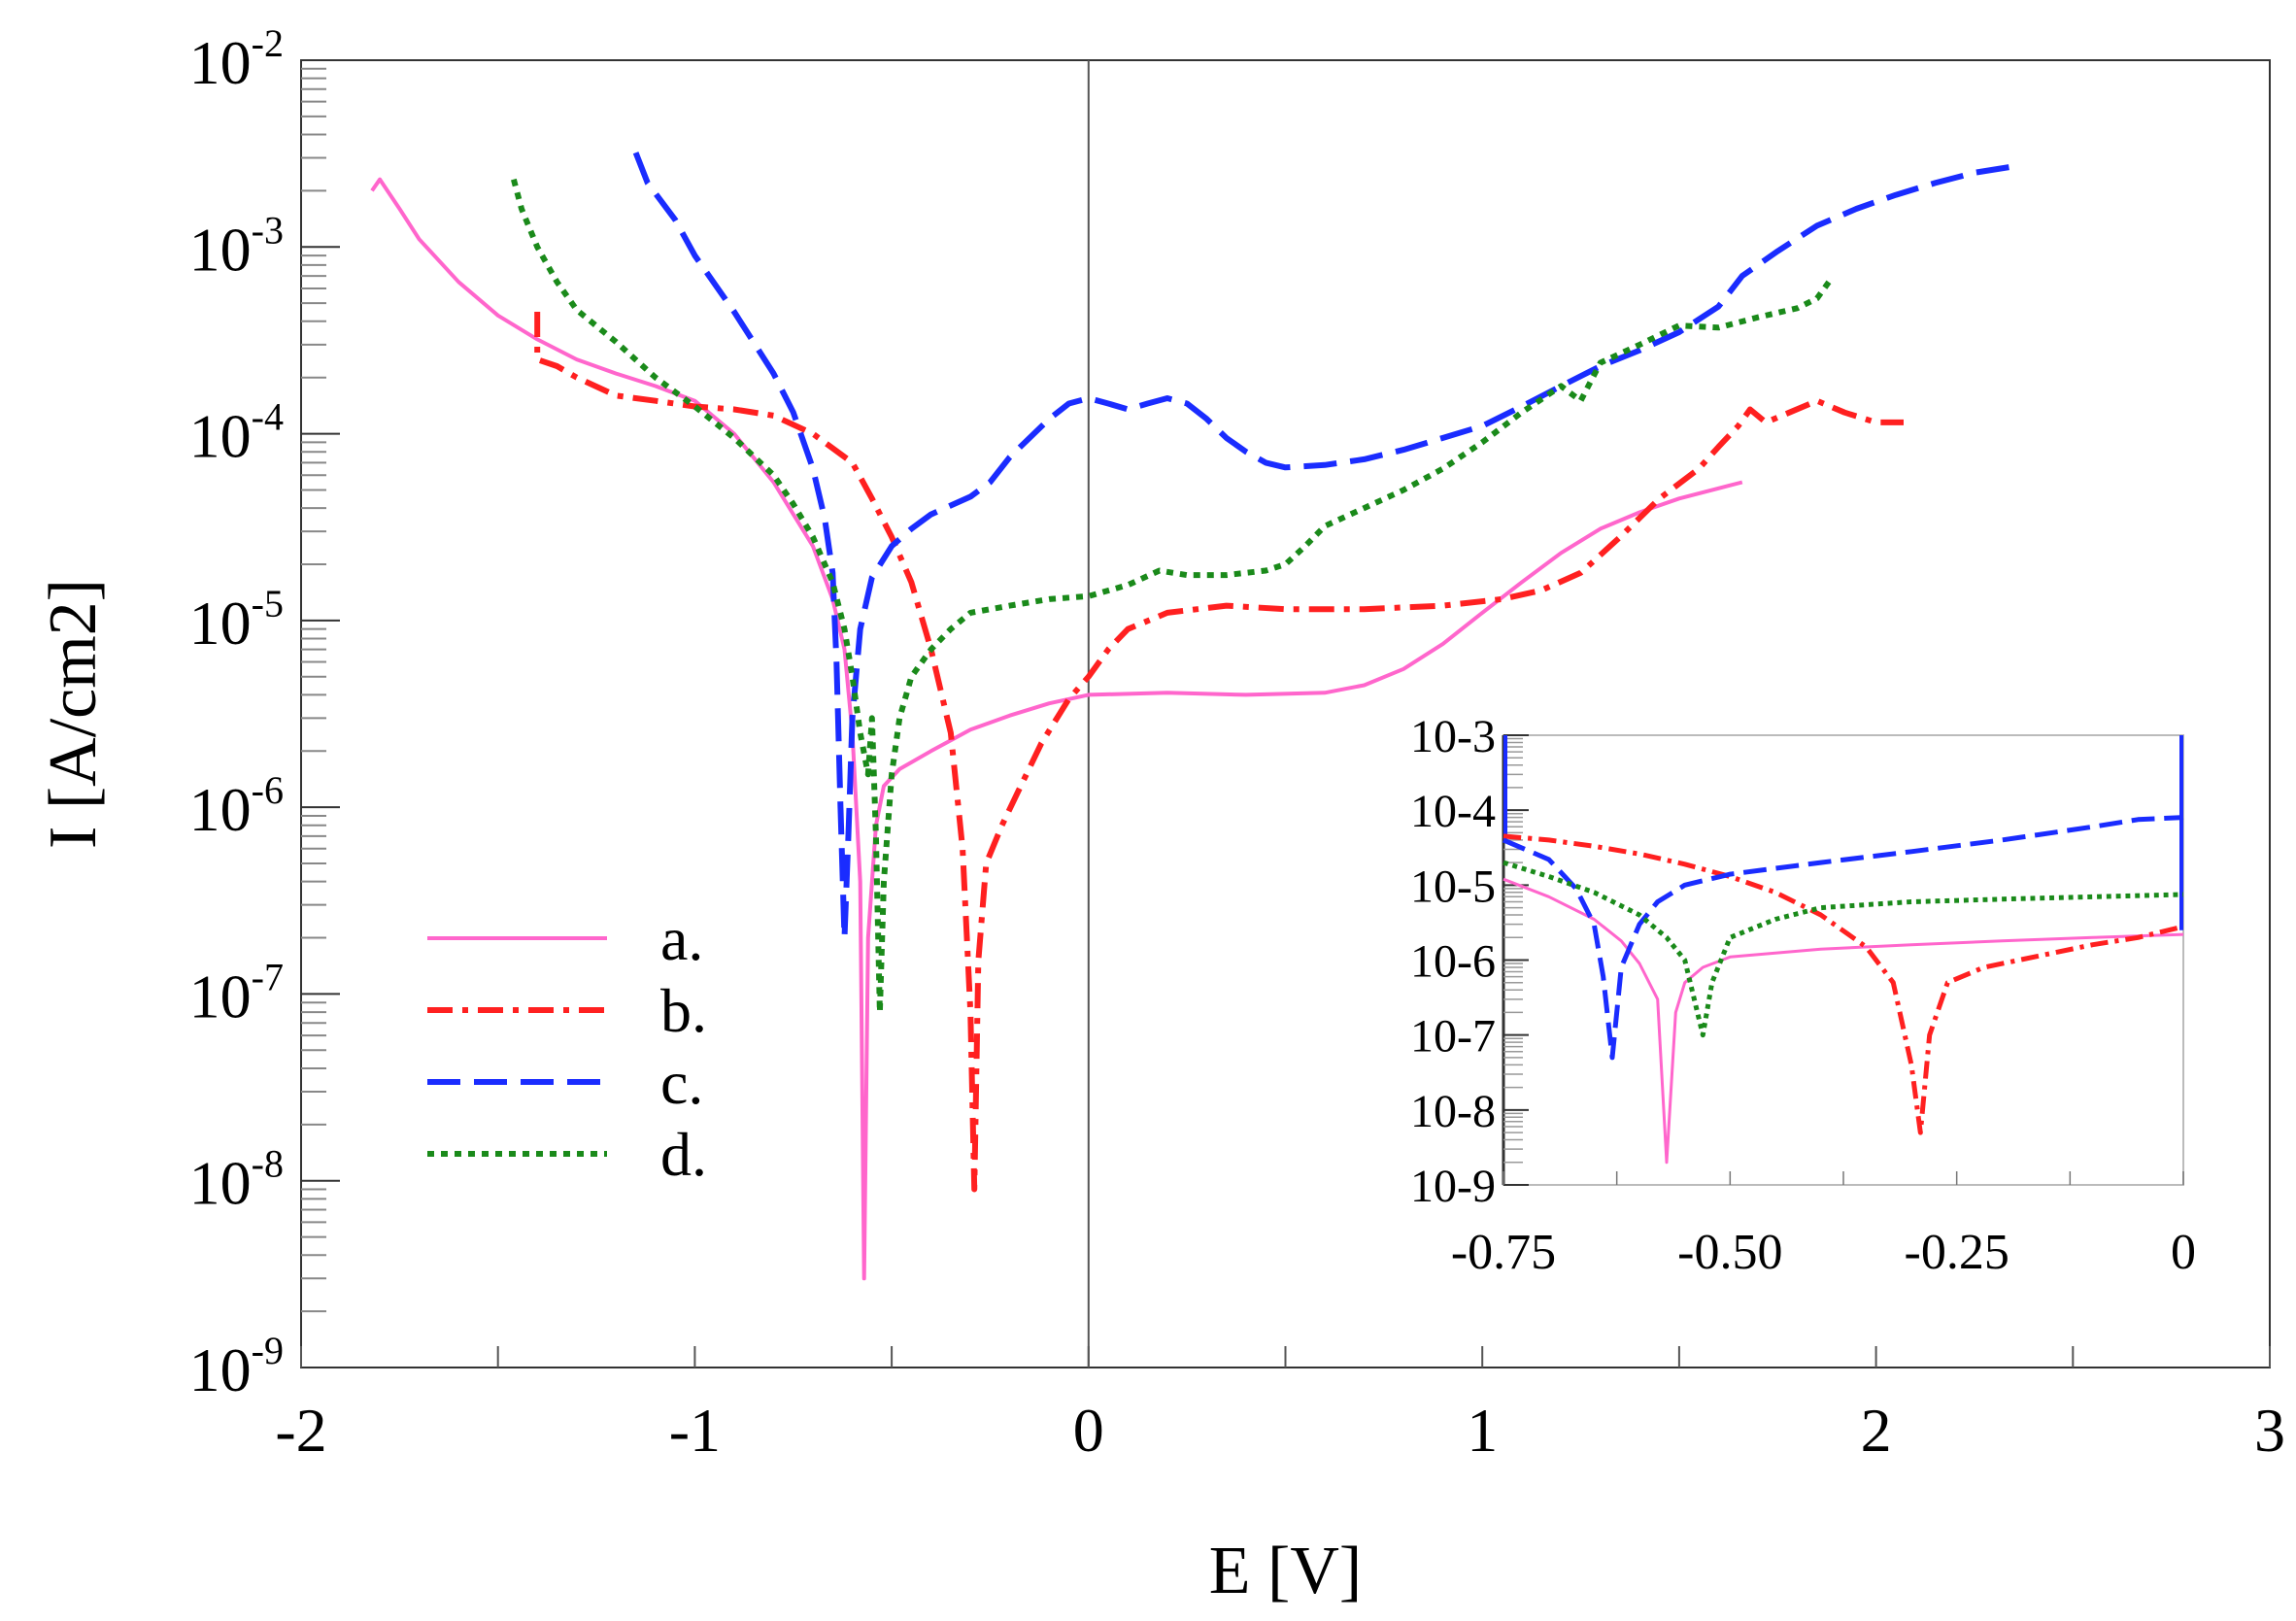 The height and width of the screenshot is (1621, 2296). What do you see at coordinates (1844, 938) in the screenshot?
I see `inset-series-line-c` at bounding box center [1844, 938].